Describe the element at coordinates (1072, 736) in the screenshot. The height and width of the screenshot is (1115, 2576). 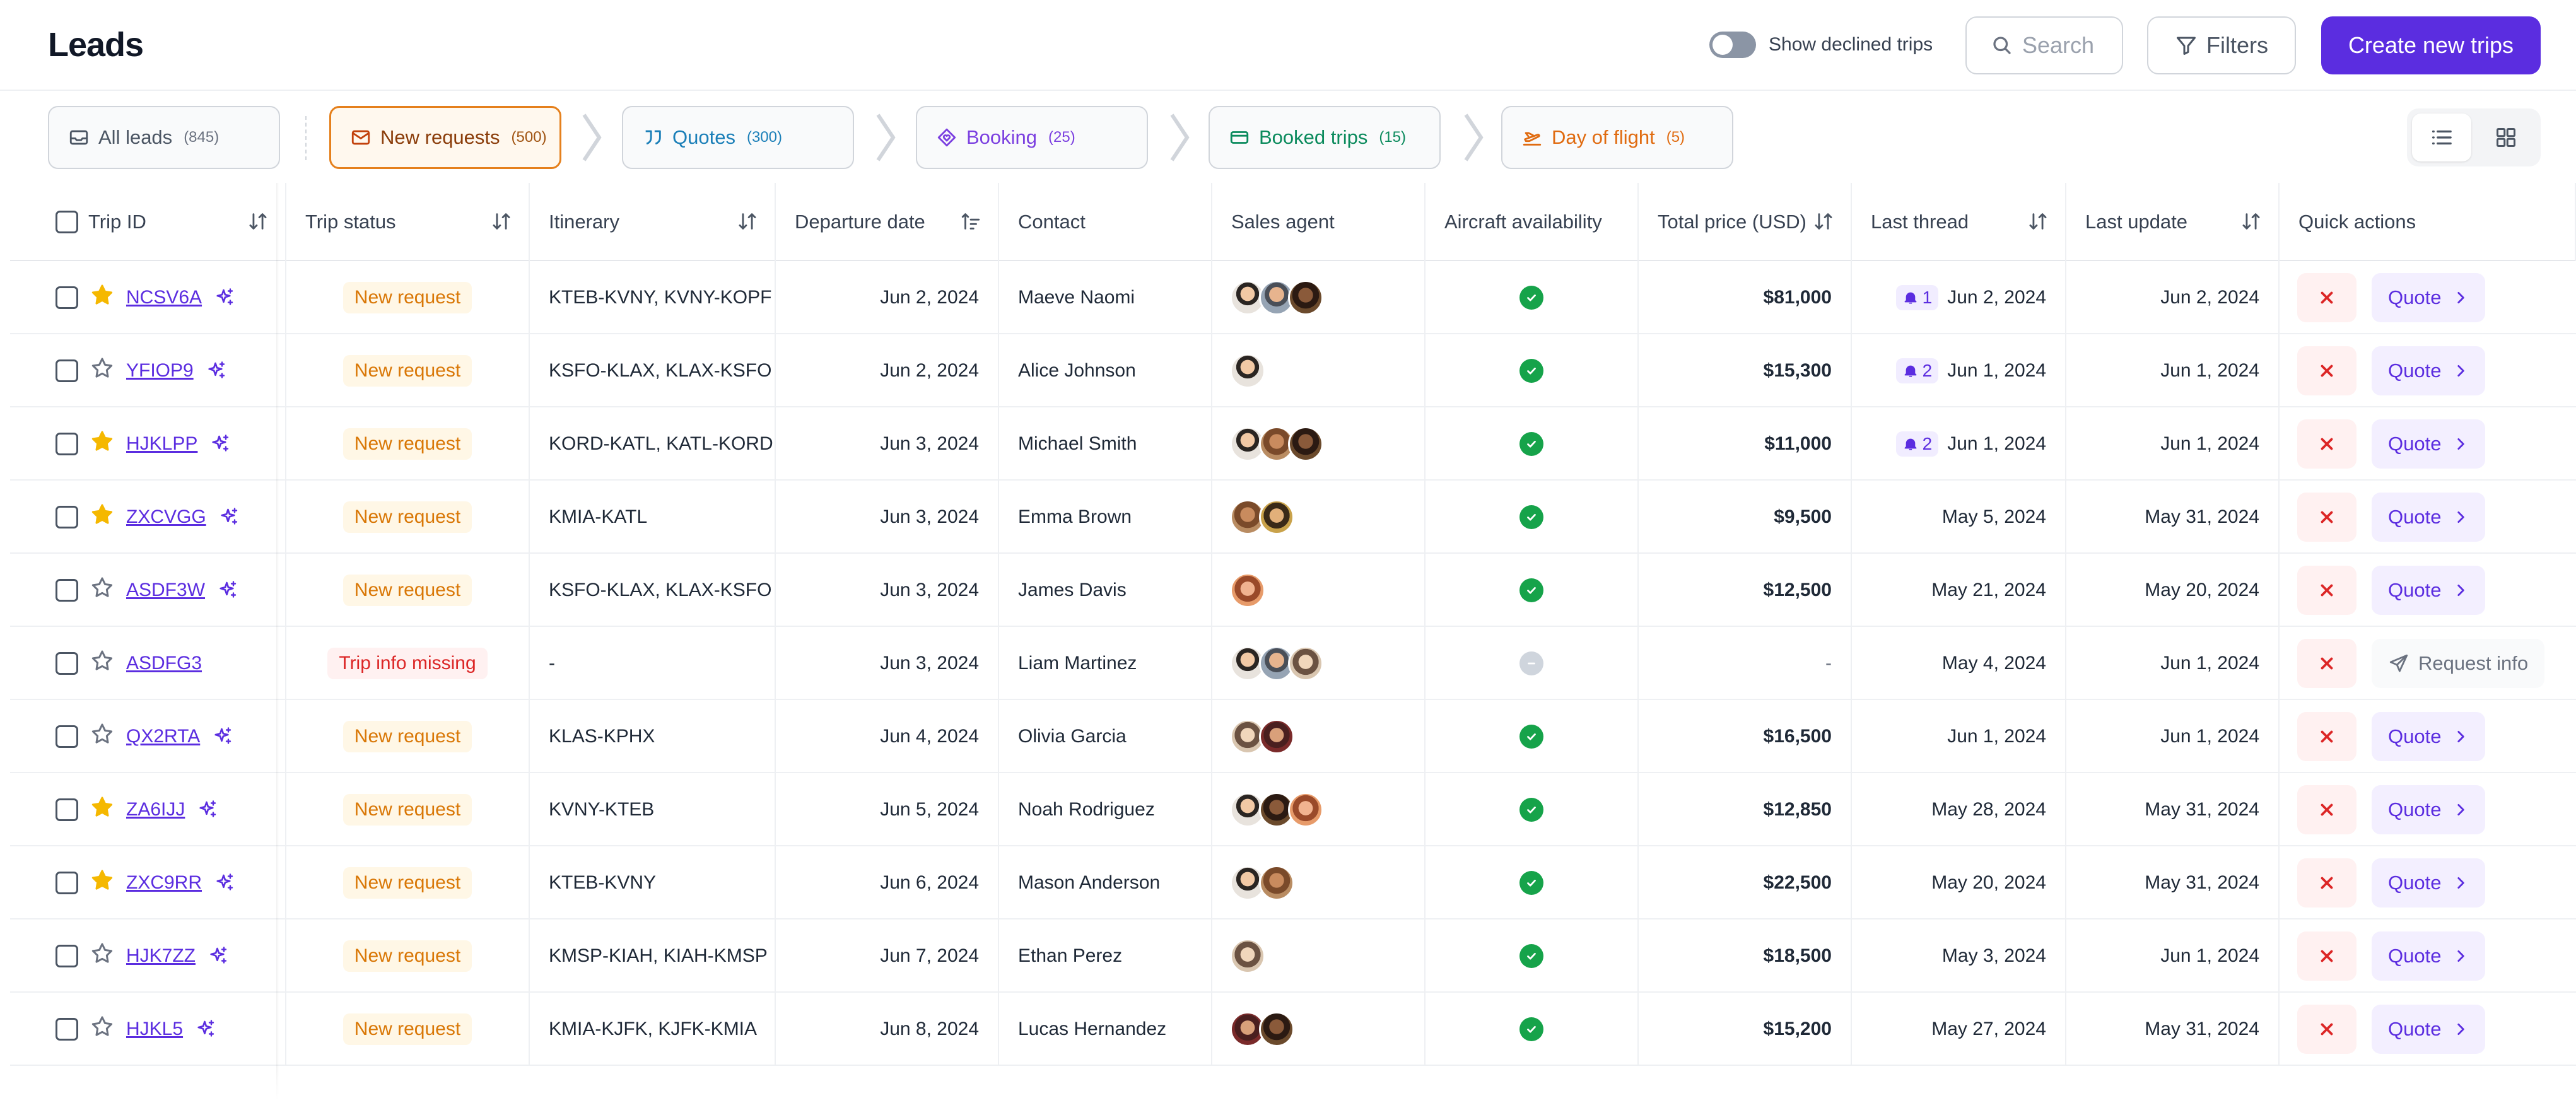
I see `contact-name: Olivia Garcia` at that location.